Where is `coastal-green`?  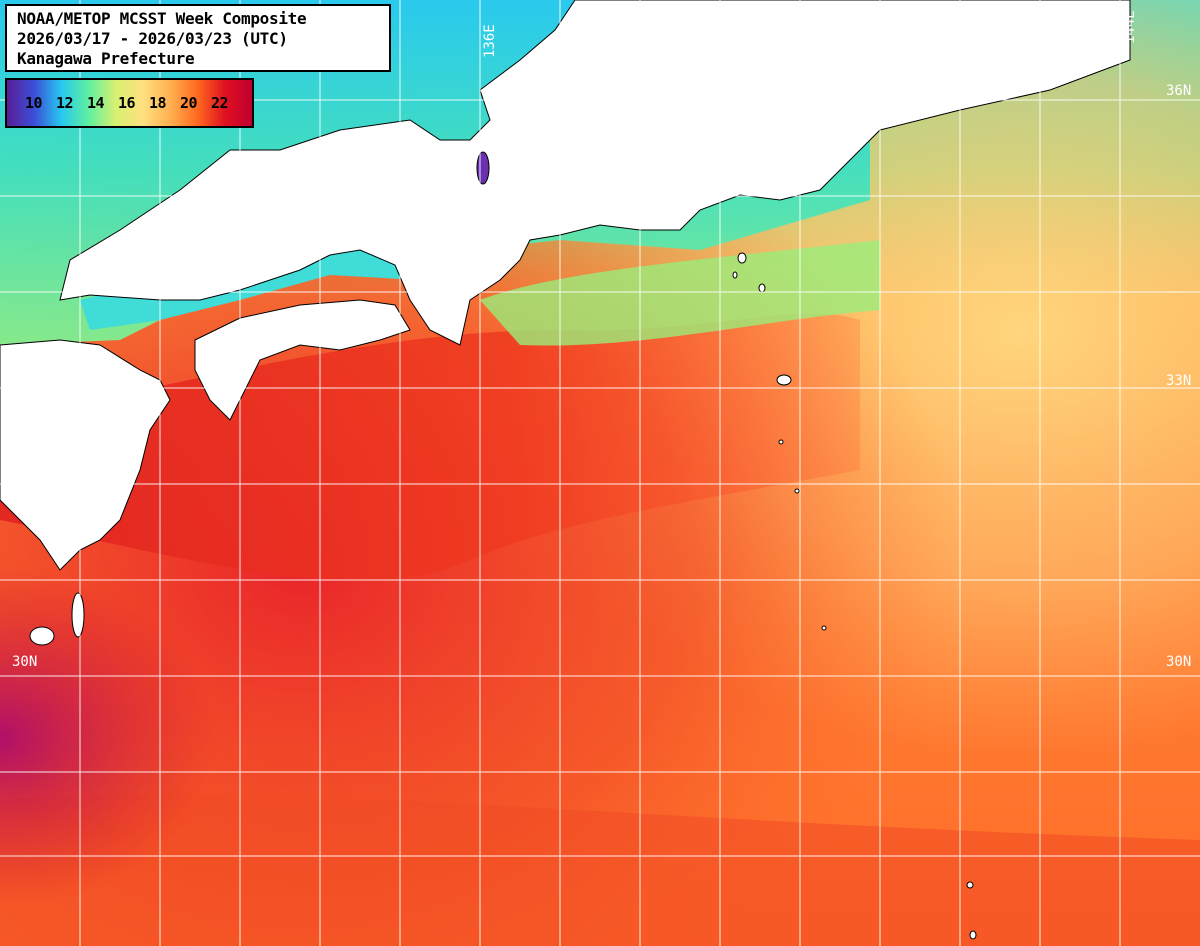 coastal-green is located at coordinates (680, 293).